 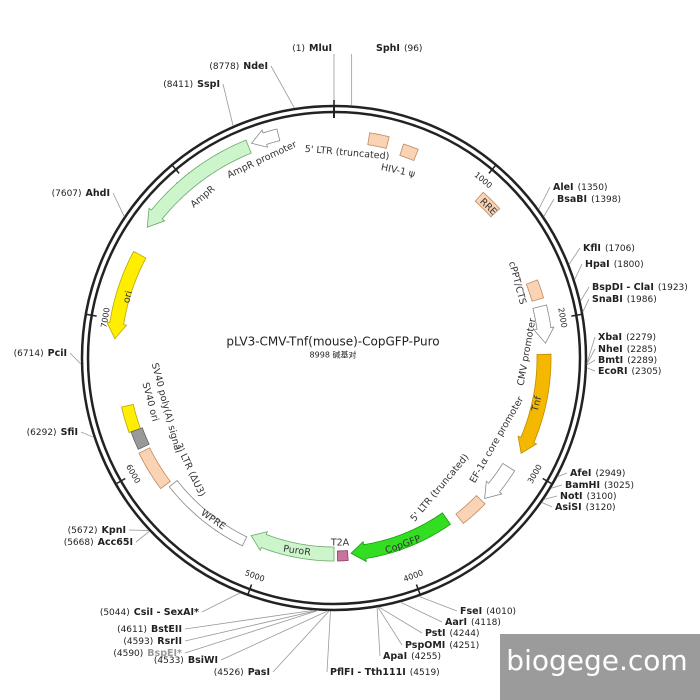 I want to click on site-label: PspOMI (4251), so click(x=442, y=645).